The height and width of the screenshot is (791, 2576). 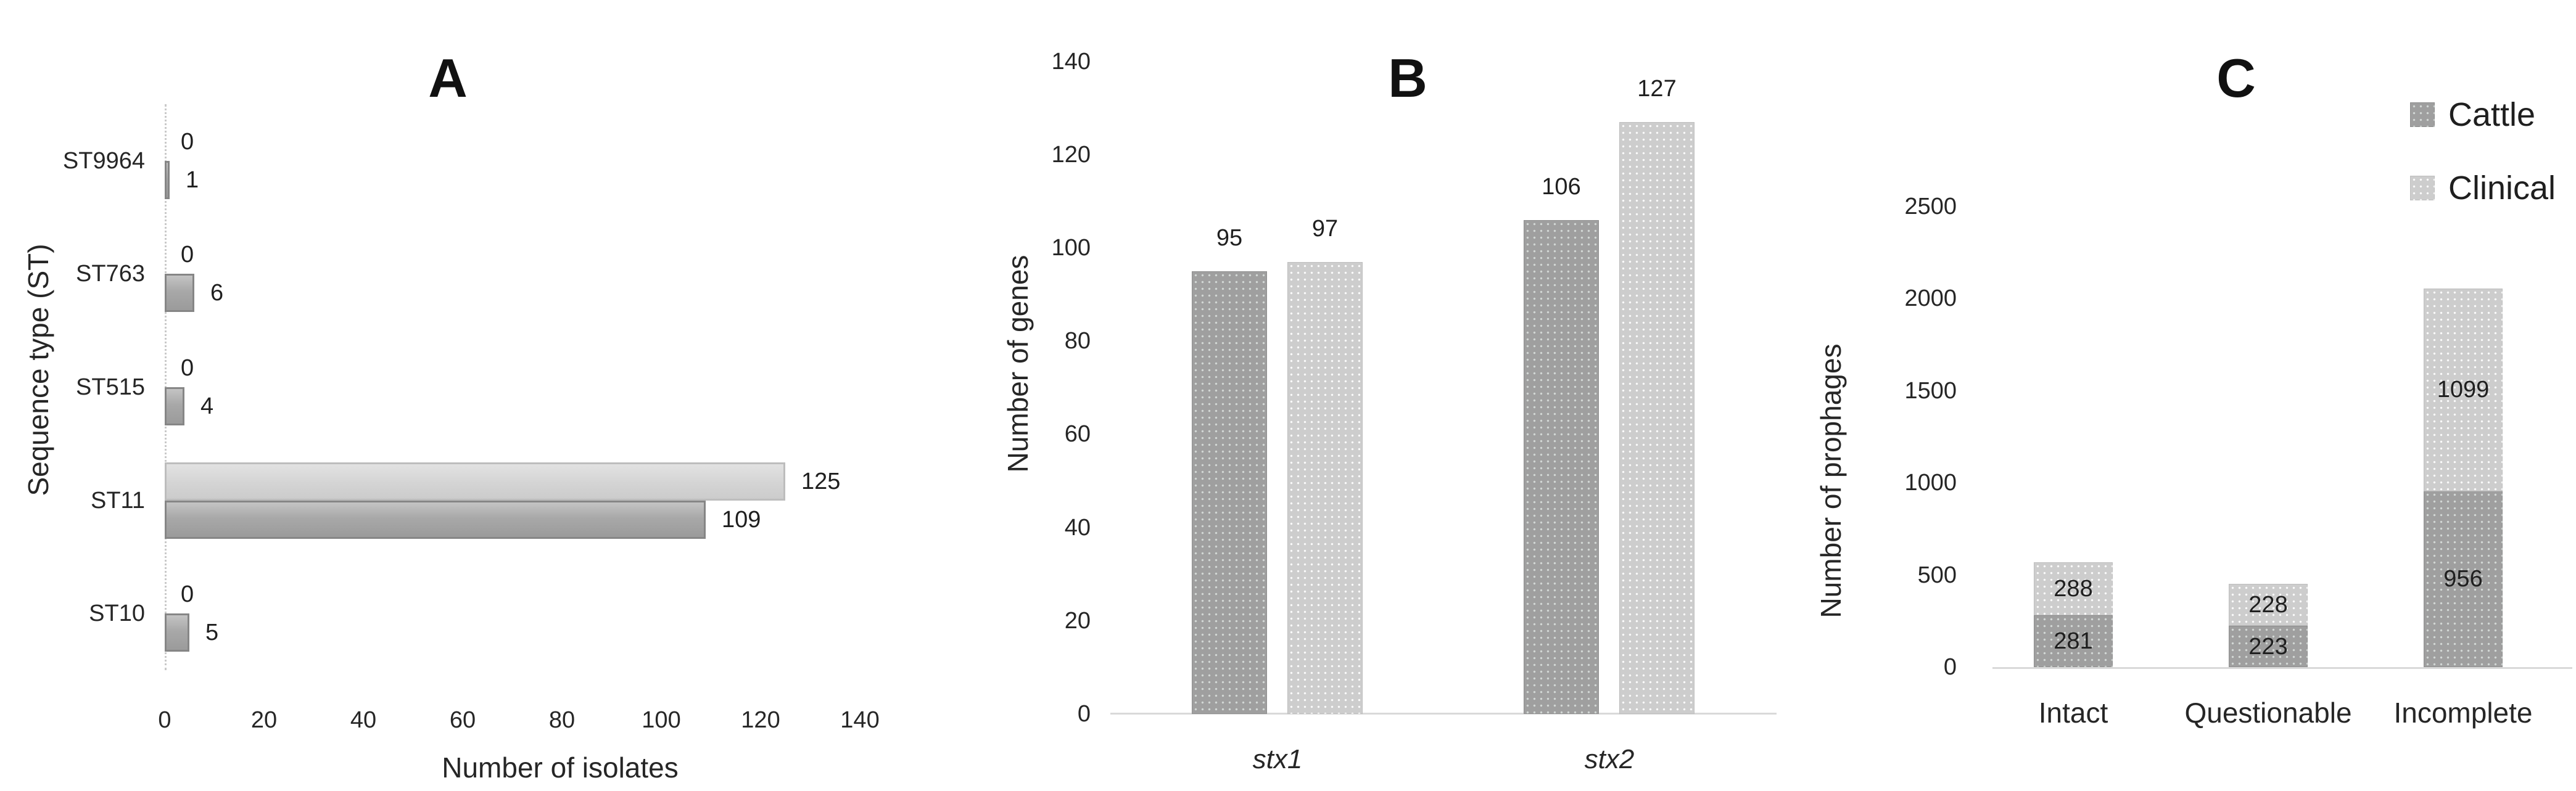 What do you see at coordinates (2492, 114) in the screenshot?
I see `cattle-legend-label: Cattle` at bounding box center [2492, 114].